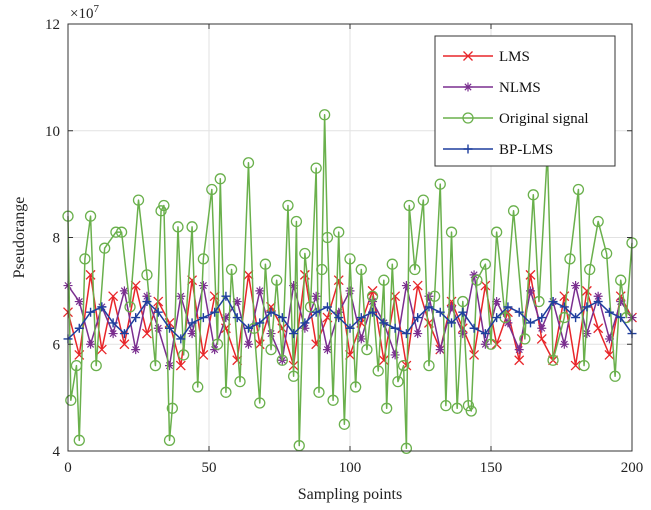 This screenshot has height=510, width=651. What do you see at coordinates (544, 119) in the screenshot?
I see `legend-label: Original signal` at bounding box center [544, 119].